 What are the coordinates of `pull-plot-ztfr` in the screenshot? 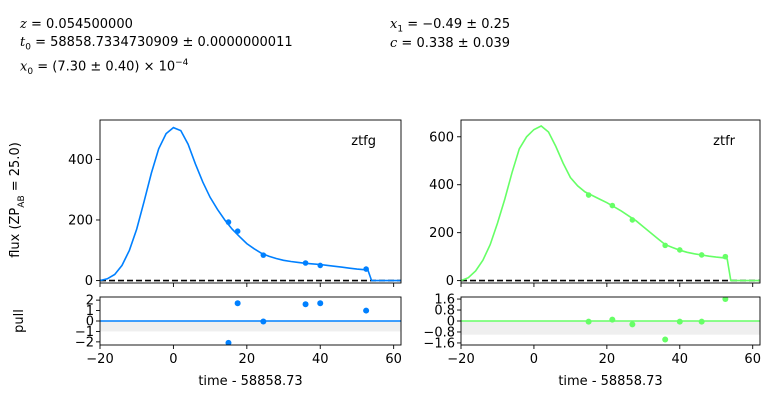 It's located at (610, 320).